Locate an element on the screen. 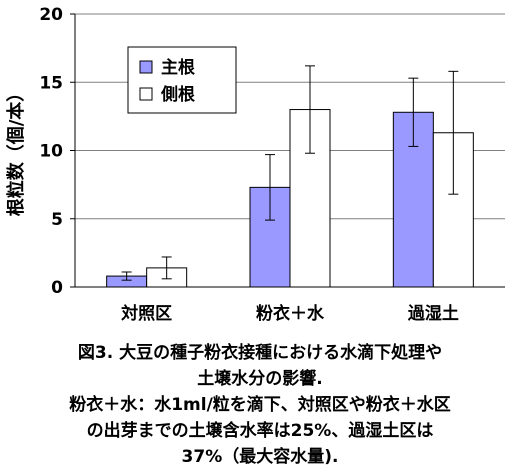 This screenshot has width=520, height=473. x-category-labels: 対照区 粉衣＋水 過湿土 is located at coordinates (289, 313).